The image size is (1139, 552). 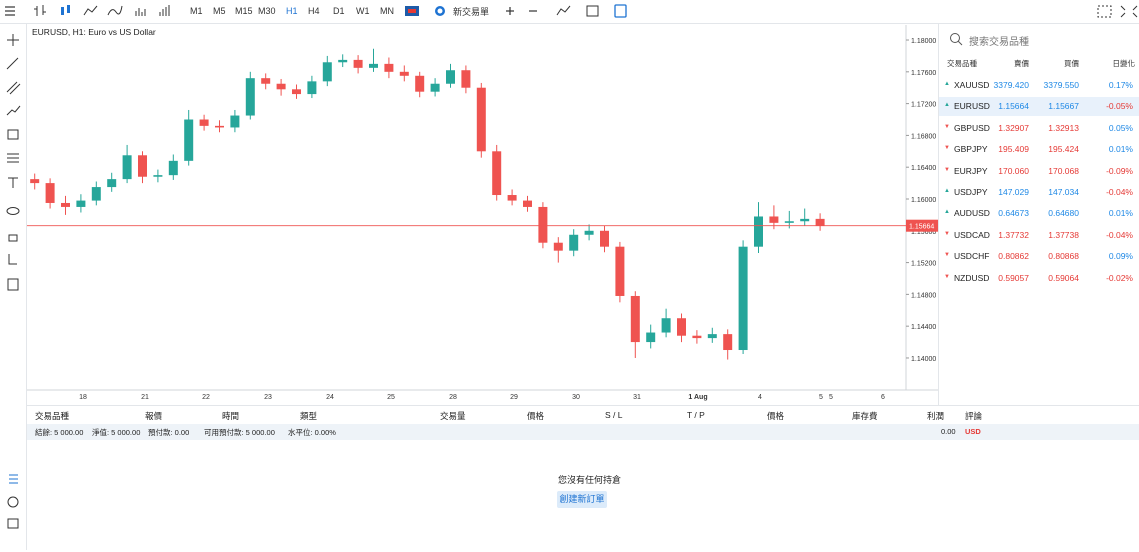 What do you see at coordinates (1039, 85) in the screenshot?
I see `watchlist-row: ▲ XAUUSD 3379.420 3379.550 0.17%` at bounding box center [1039, 85].